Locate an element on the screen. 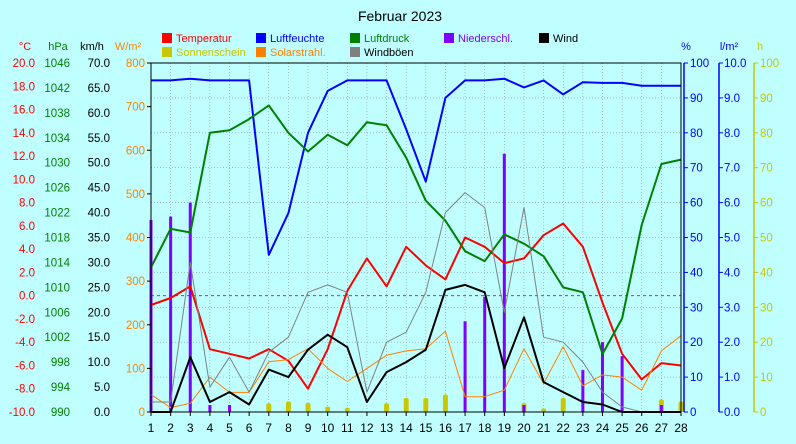 The height and width of the screenshot is (444, 796). press-tick-label: 1002 is located at coordinates (57, 338).